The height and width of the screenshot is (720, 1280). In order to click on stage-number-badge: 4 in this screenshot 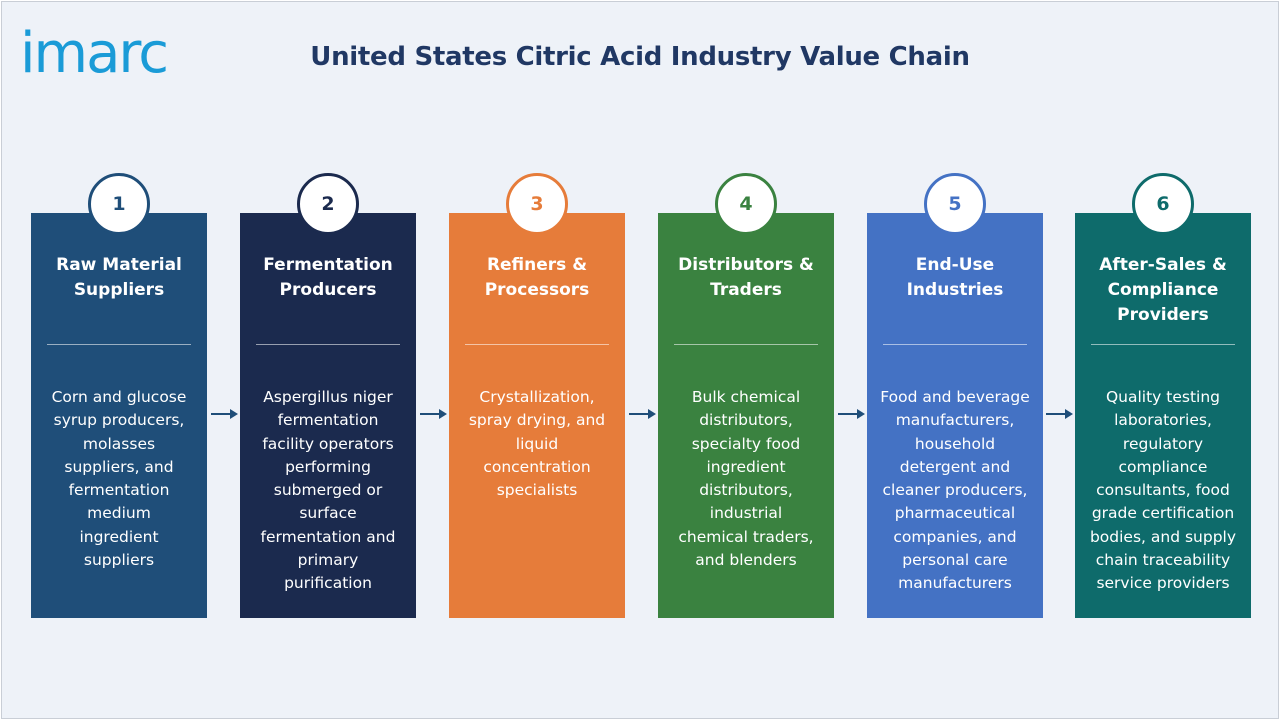, I will do `click(746, 204)`.